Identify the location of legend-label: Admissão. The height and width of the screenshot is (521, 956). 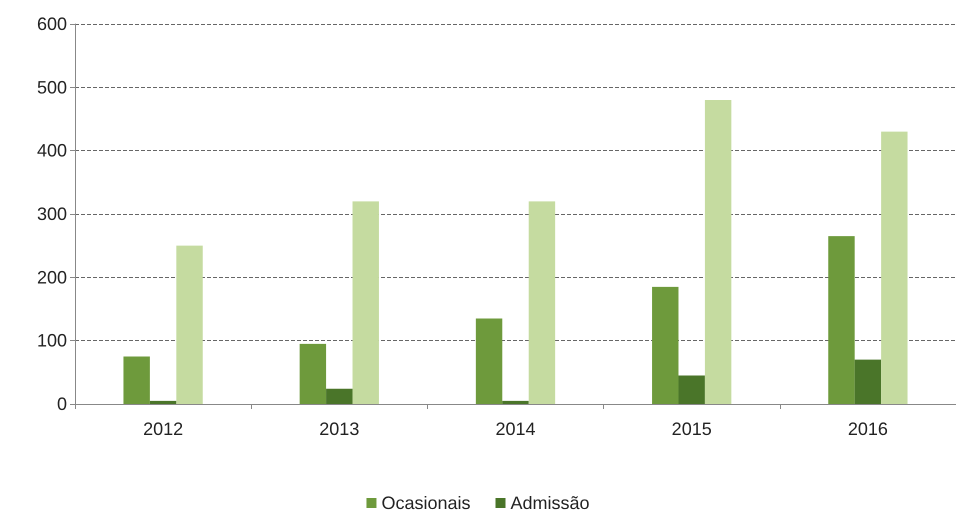
(550, 503).